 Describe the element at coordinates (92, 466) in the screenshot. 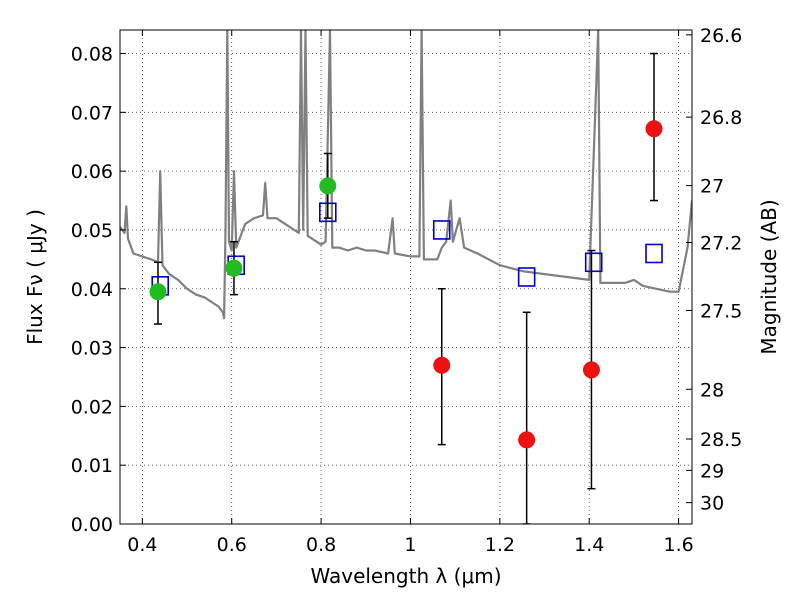

I see `y-tick-label: 0.01` at that location.